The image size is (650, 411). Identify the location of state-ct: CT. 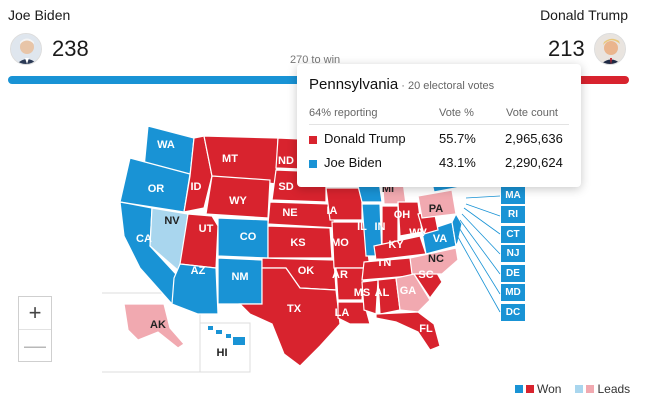
(513, 234).